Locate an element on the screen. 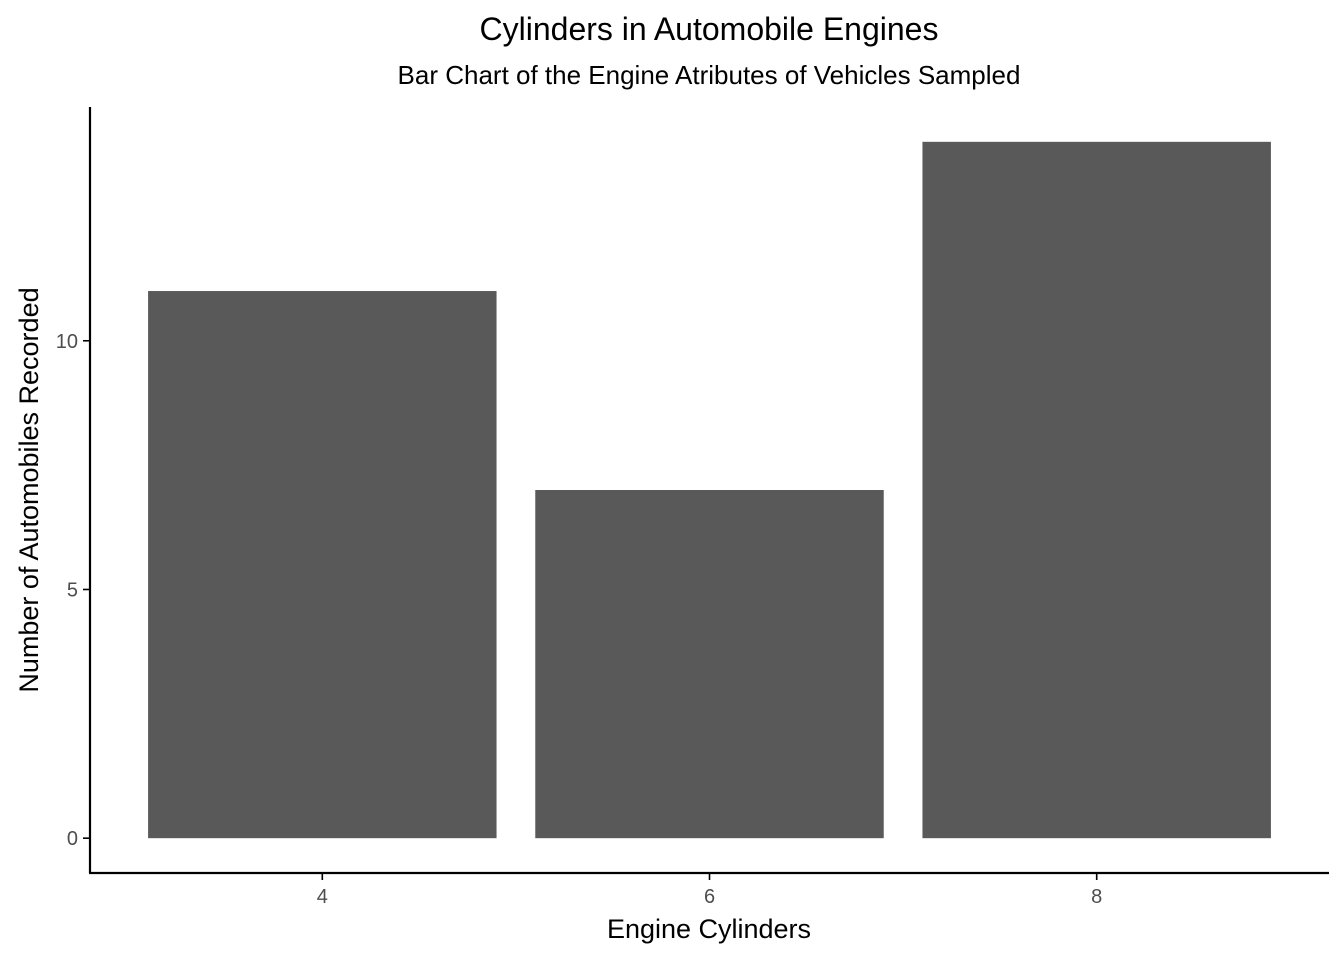 The image size is (1344, 960). y-tick-label: 0 is located at coordinates (72, 839).